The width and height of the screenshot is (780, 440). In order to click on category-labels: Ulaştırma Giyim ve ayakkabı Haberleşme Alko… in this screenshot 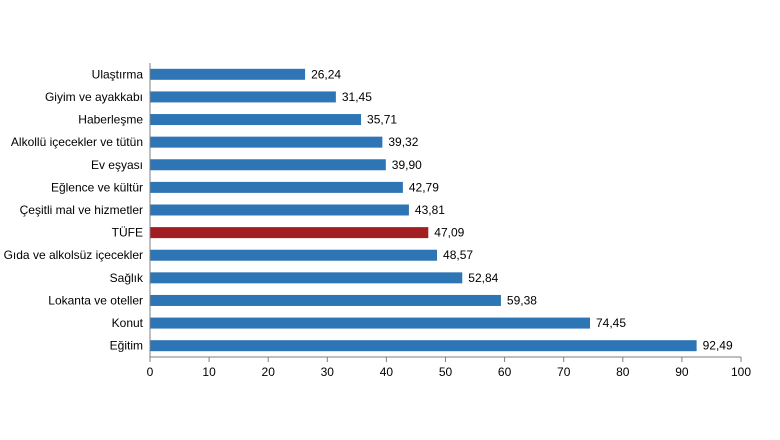, I will do `click(74, 209)`.